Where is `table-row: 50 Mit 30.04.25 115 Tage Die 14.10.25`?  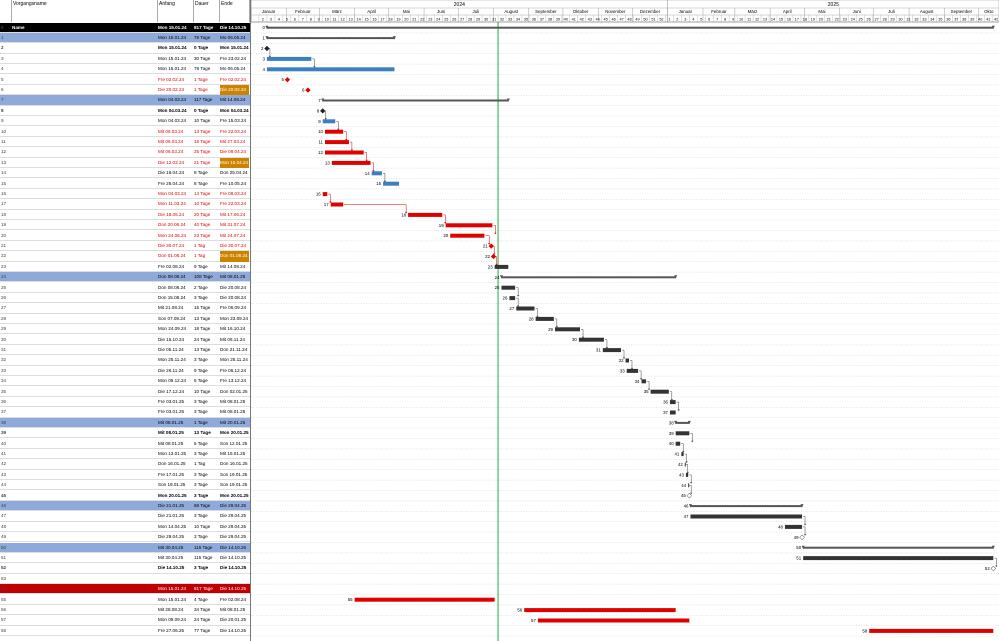
table-row: 50 Mit 30.04.25 115 Tage Die 14.10.25 is located at coordinates (125, 547).